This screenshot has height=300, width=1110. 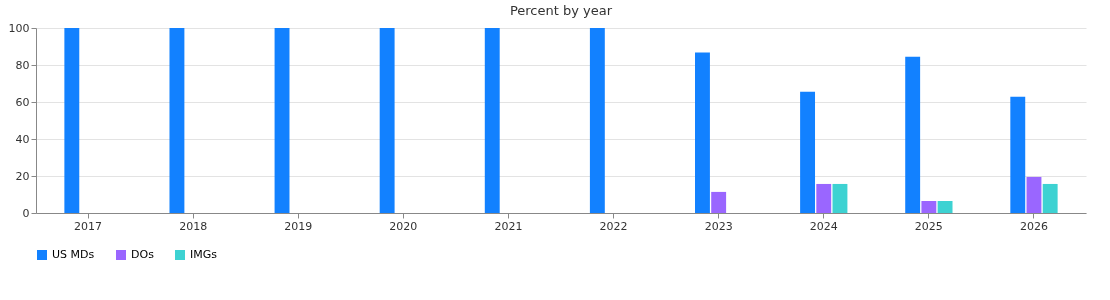 What do you see at coordinates (298, 226) in the screenshot?
I see `x-tick-label: 2019` at bounding box center [298, 226].